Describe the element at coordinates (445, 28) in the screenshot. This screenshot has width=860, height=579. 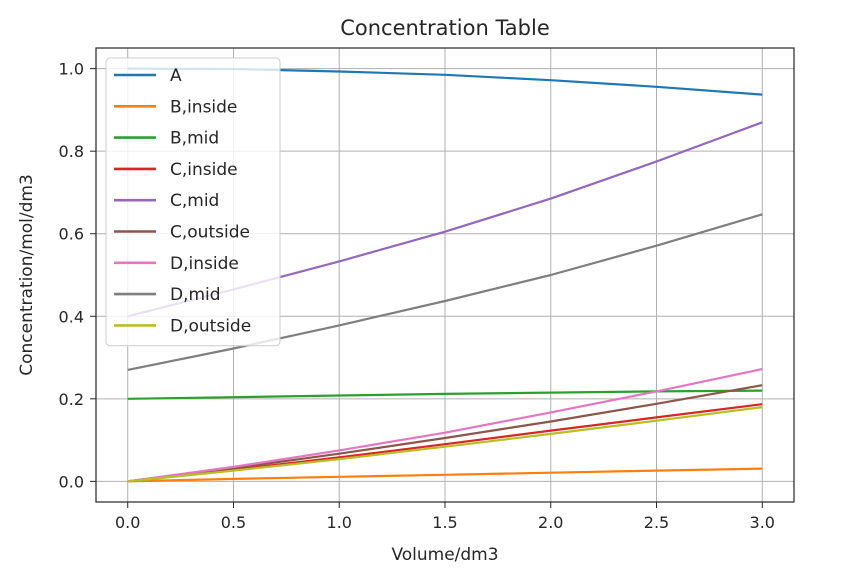
I see `chart-title: Concentration Table` at that location.